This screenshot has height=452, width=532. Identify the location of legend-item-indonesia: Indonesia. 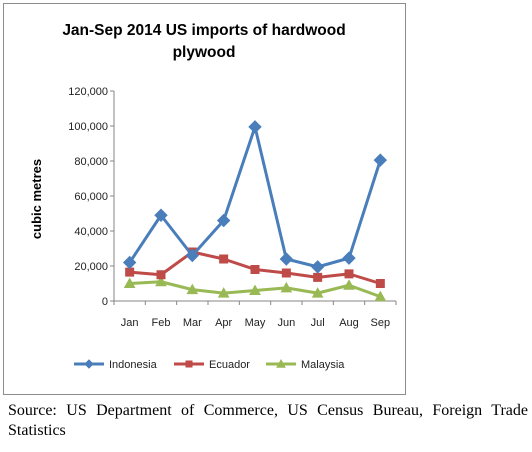
(116, 365).